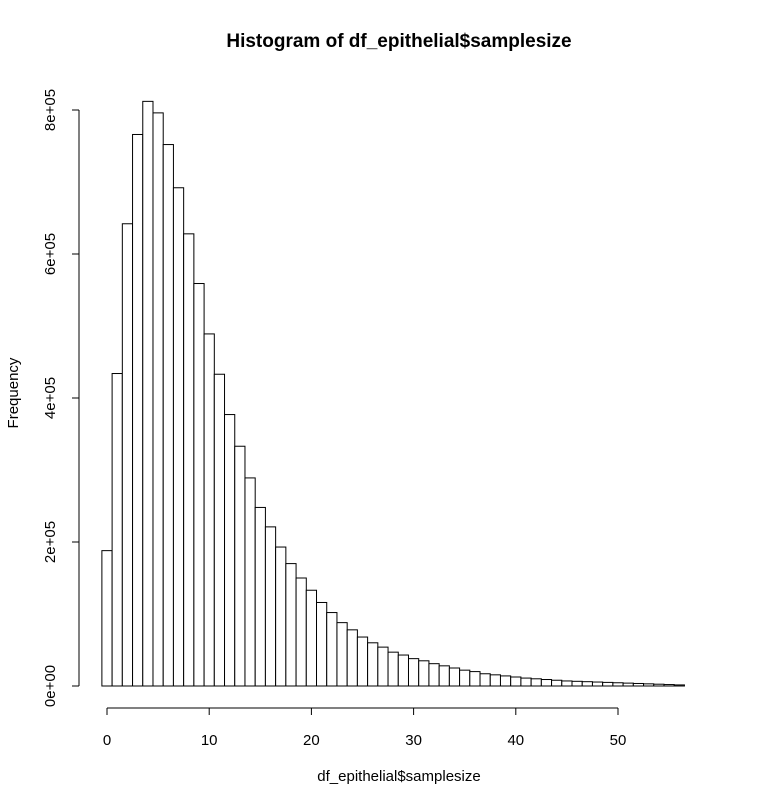 The height and width of the screenshot is (807, 760). Describe the element at coordinates (413, 740) in the screenshot. I see `x-tick-label: 30` at that location.